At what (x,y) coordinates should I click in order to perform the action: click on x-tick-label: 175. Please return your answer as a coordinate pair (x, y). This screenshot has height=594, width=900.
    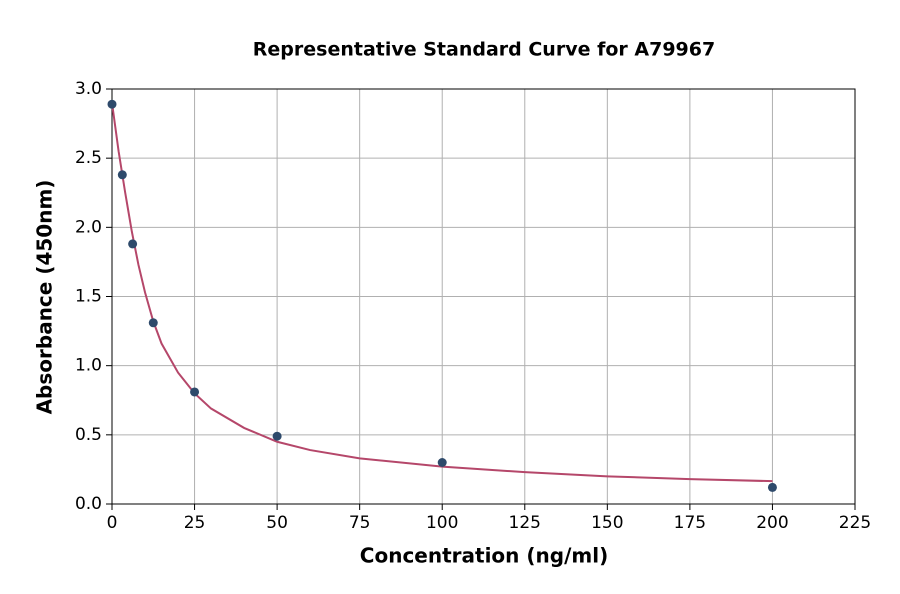
    Looking at the image, I should click on (690, 523).